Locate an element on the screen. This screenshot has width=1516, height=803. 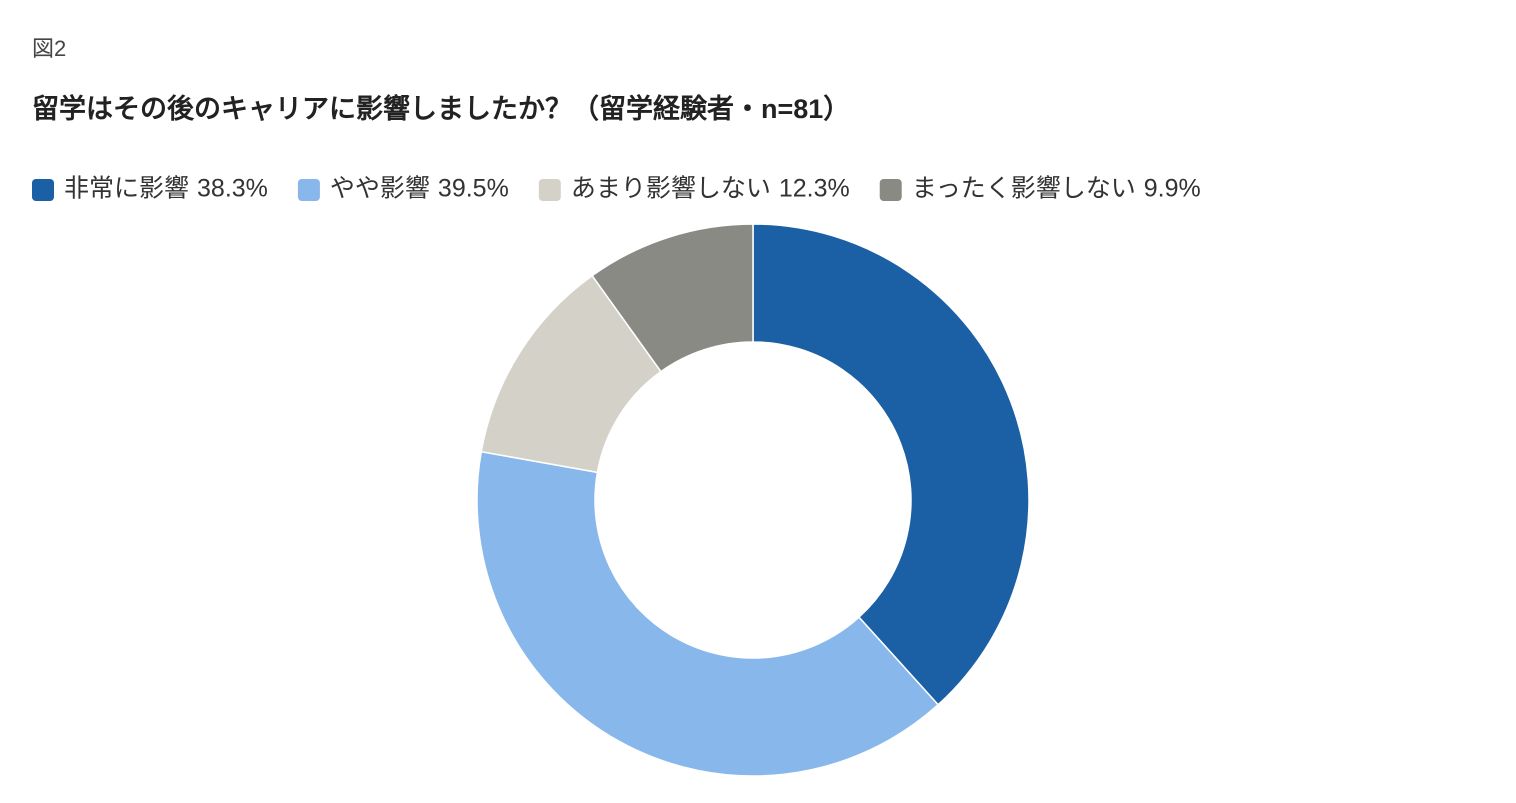
legend-value: 38.3% is located at coordinates (232, 189).